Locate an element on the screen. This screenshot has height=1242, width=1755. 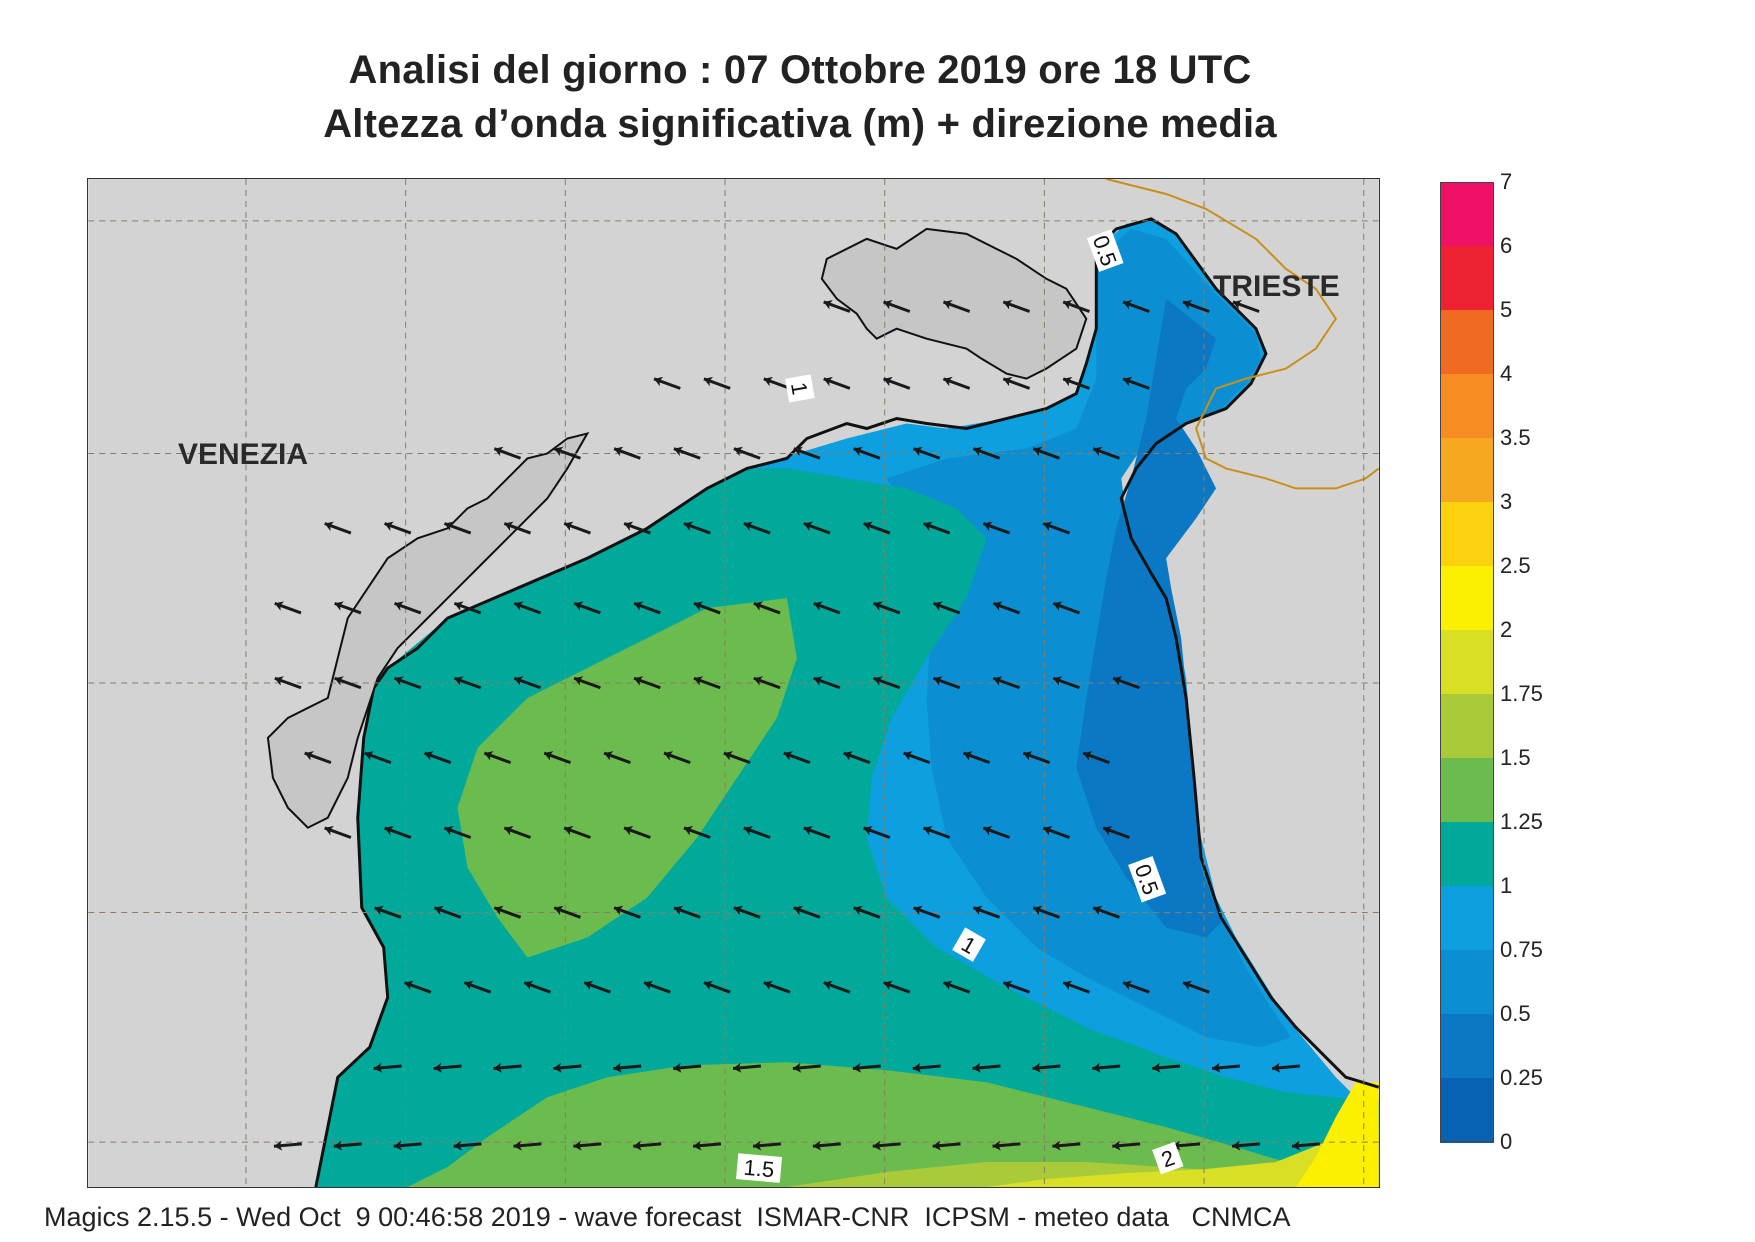
svg-text: 1.5 is located at coordinates (759, 1169).